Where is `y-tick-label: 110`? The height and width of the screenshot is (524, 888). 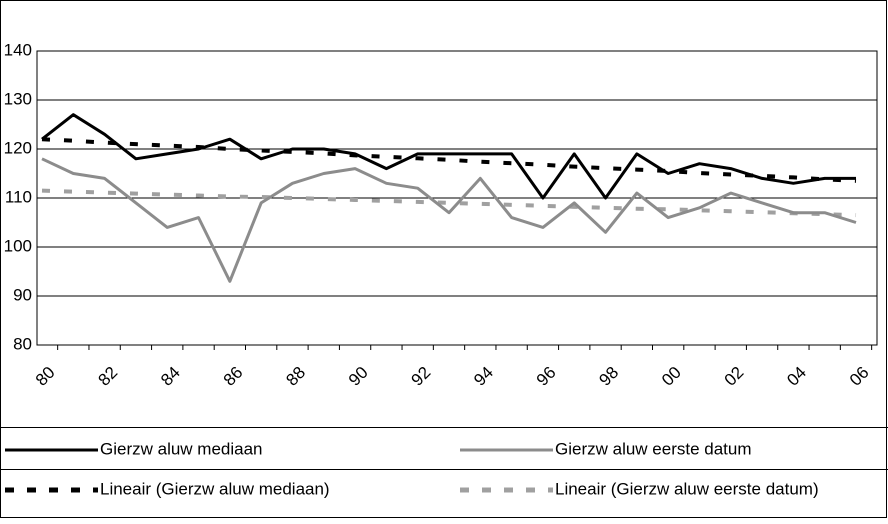 y-tick-label: 110 is located at coordinates (18, 196).